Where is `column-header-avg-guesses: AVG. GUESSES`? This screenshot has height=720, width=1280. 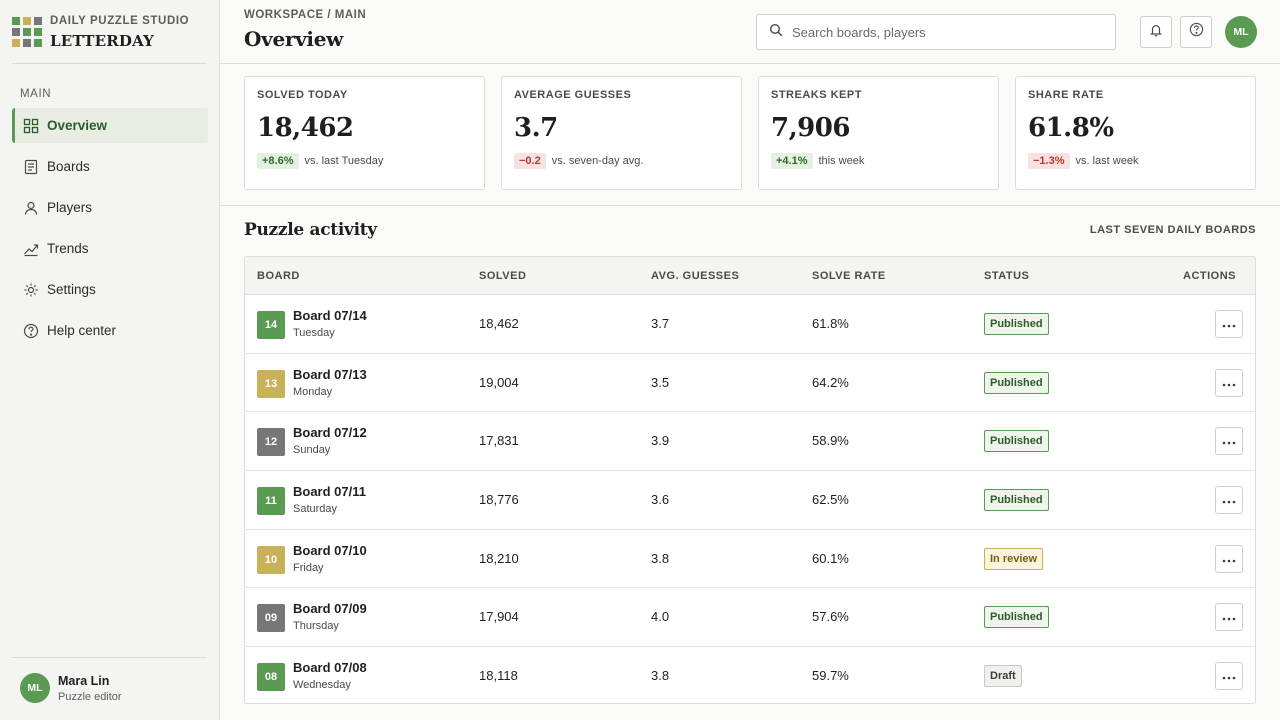 column-header-avg-guesses: AVG. GUESSES is located at coordinates (695, 276).